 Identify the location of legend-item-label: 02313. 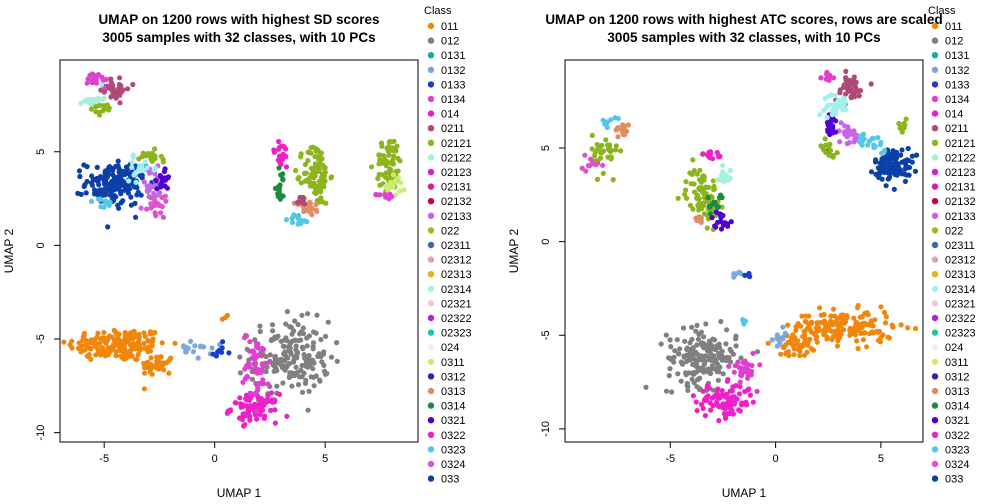
(456, 275).